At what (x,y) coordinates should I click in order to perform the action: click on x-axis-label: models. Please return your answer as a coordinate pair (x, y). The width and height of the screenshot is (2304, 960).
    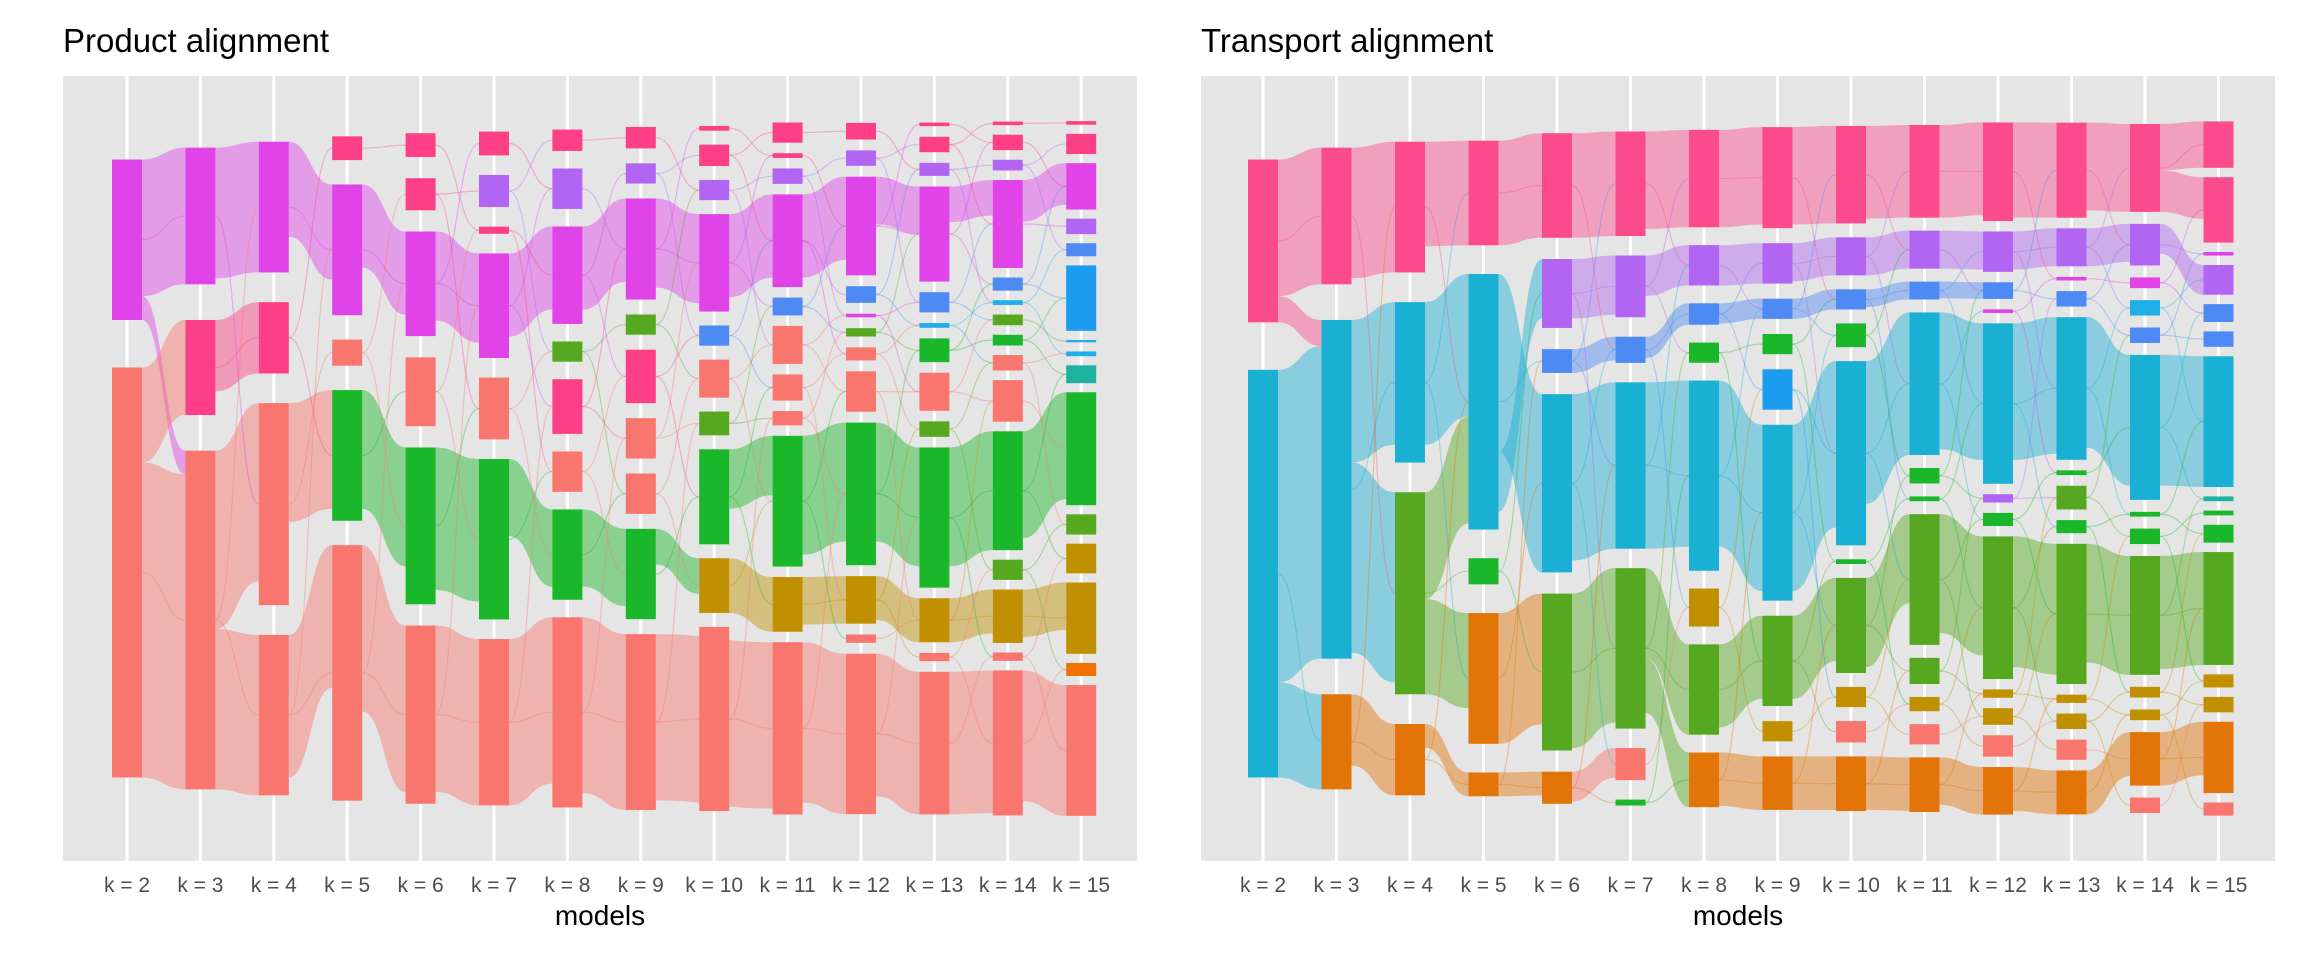
    Looking at the image, I should click on (1738, 915).